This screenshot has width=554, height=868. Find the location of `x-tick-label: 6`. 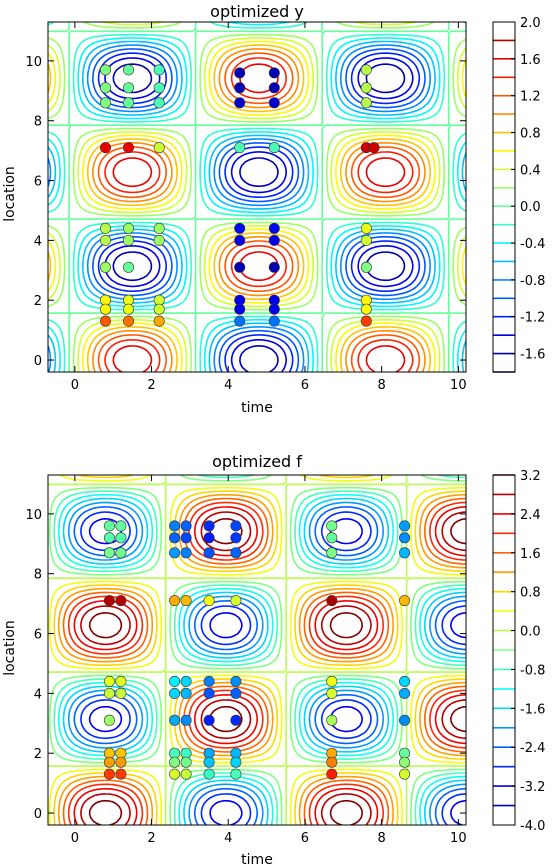

x-tick-label: 6 is located at coordinates (305, 385).